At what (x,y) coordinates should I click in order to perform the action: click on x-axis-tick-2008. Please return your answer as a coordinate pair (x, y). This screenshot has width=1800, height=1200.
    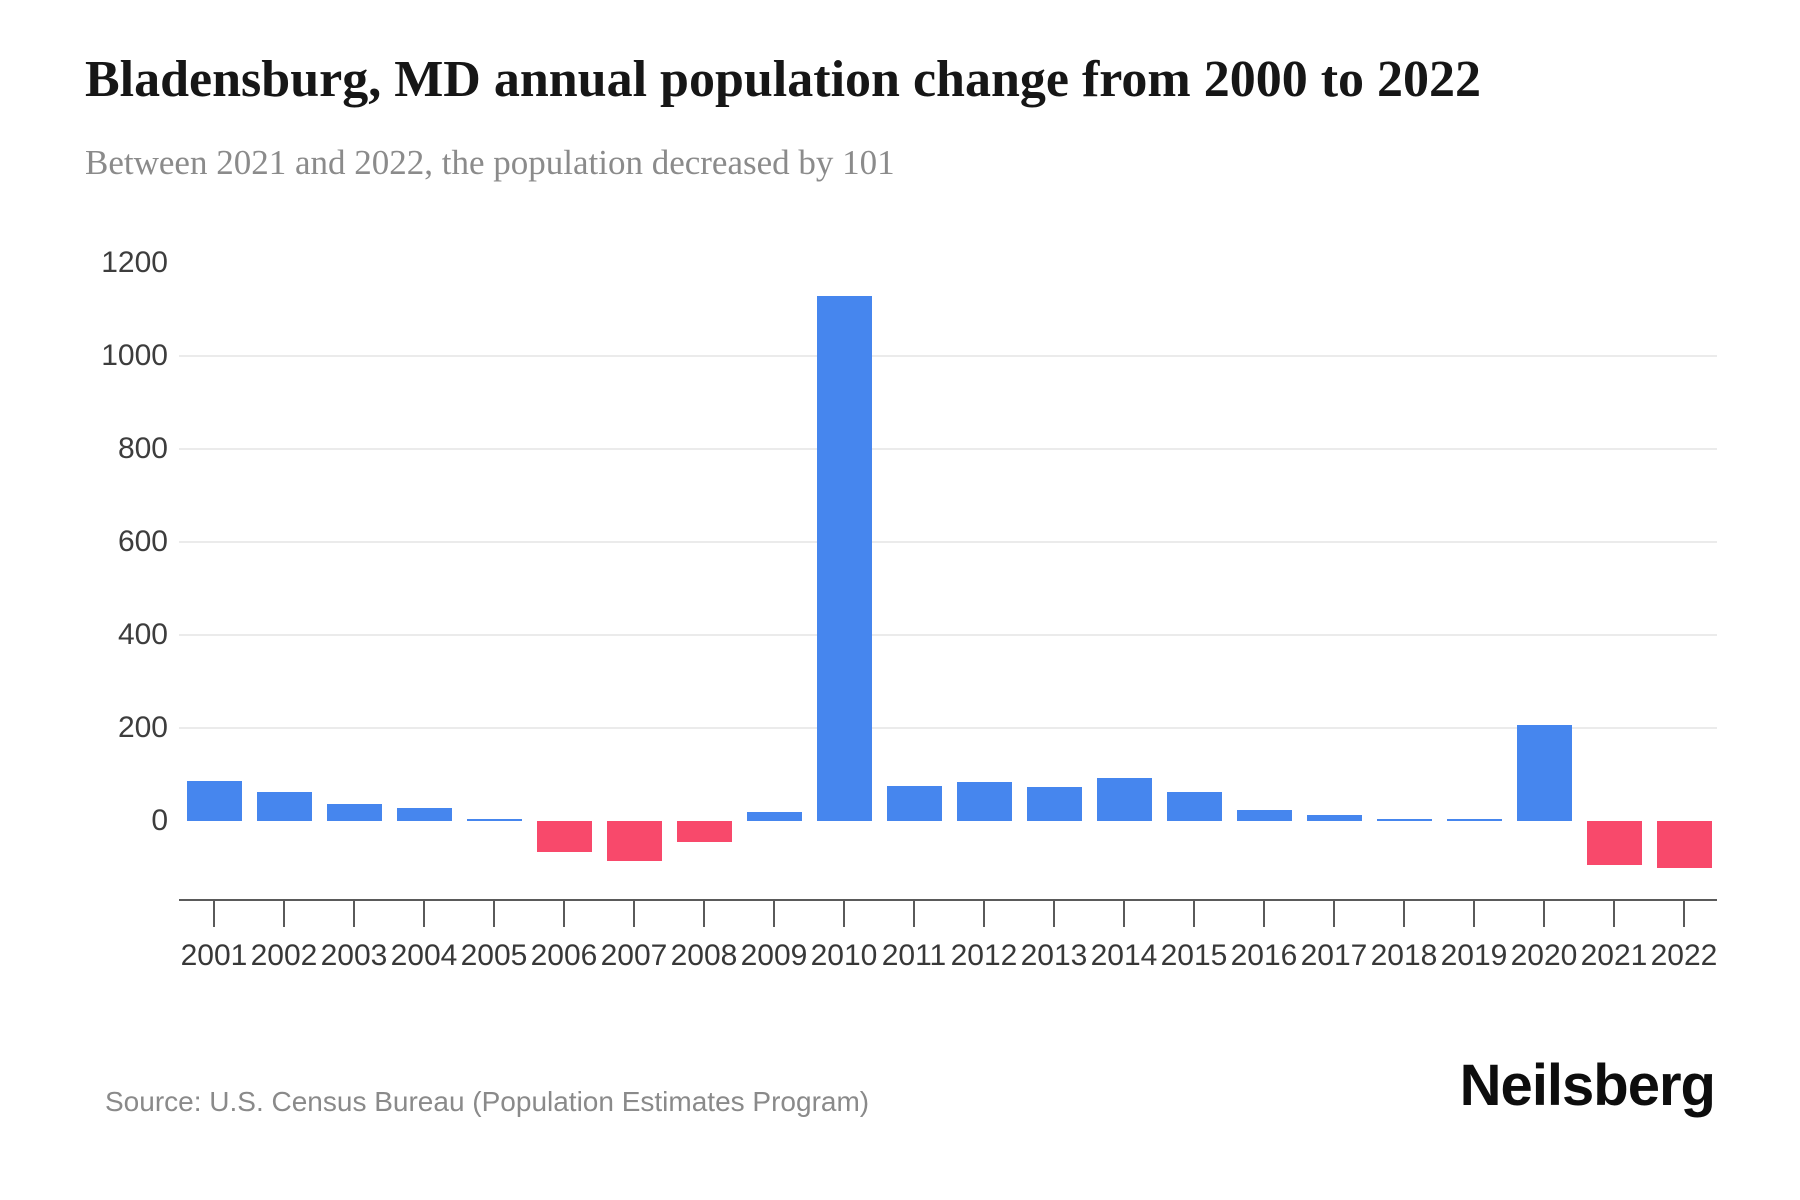
    Looking at the image, I should click on (704, 913).